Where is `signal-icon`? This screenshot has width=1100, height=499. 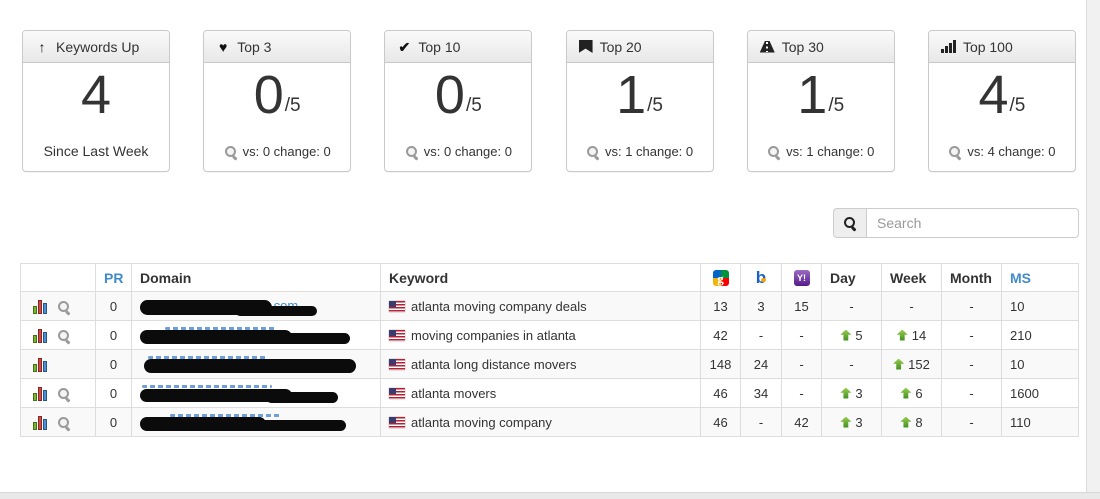
signal-icon is located at coordinates (948, 46).